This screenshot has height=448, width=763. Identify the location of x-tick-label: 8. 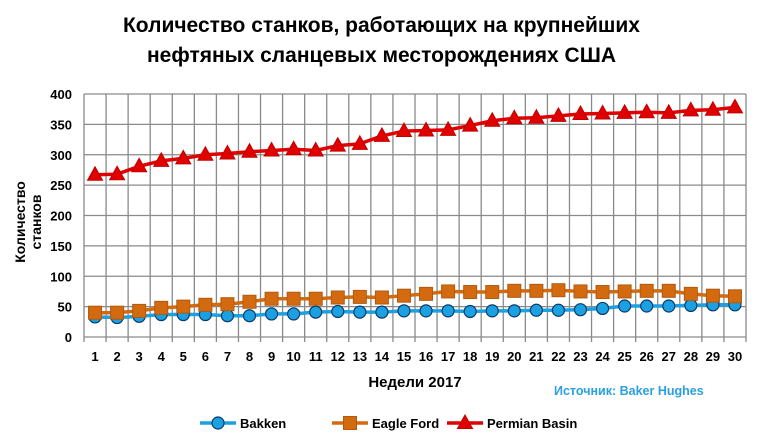
(249, 356).